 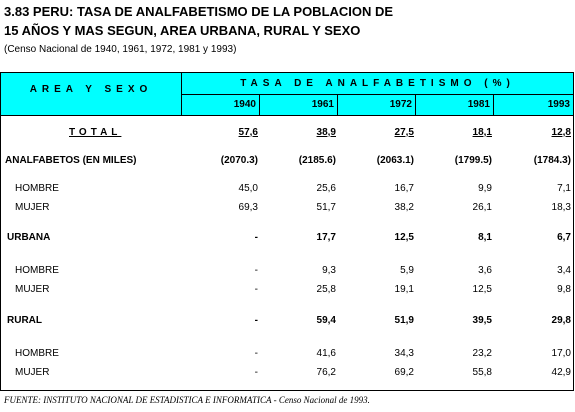 What do you see at coordinates (239, 160) in the screenshot?
I see `table-cell: (2070.3)` at bounding box center [239, 160].